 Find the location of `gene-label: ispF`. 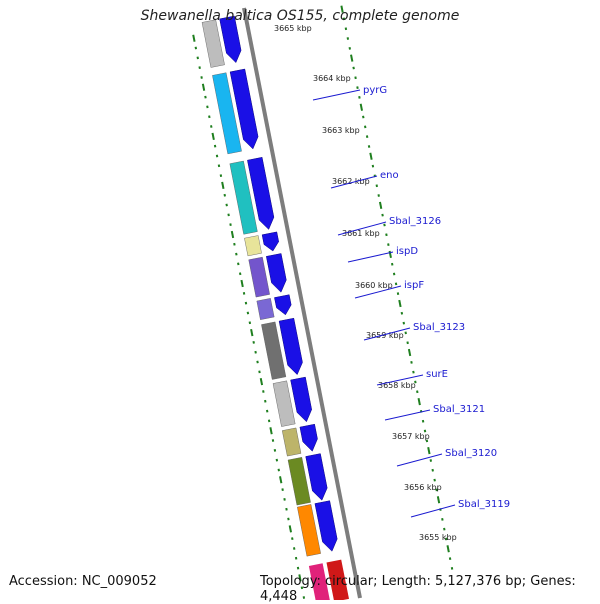

gene-label: ispF is located at coordinates (414, 285).